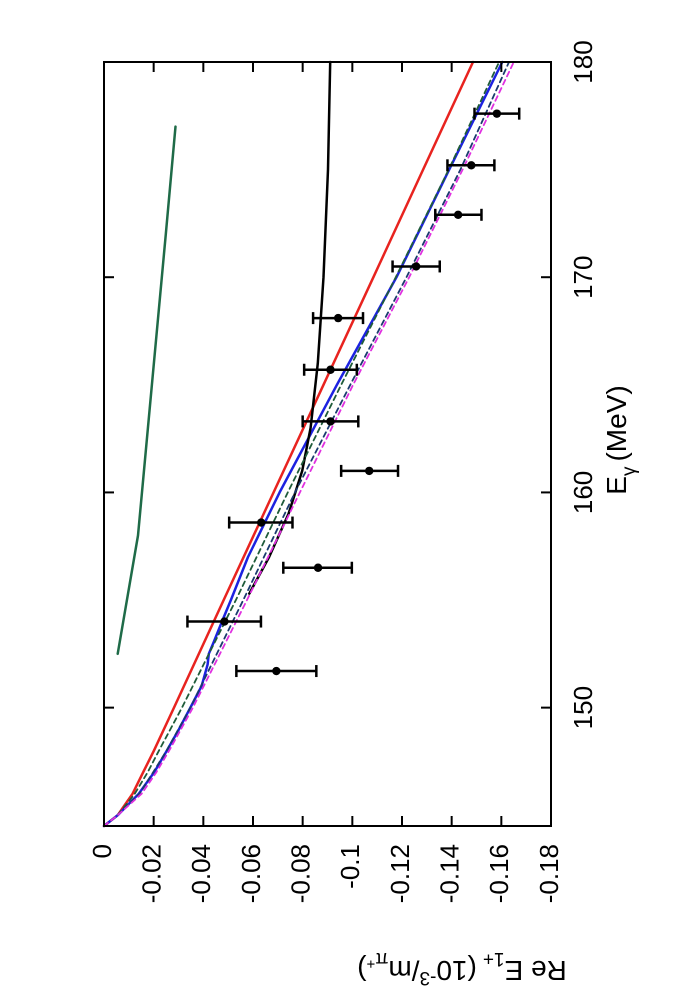 The width and height of the screenshot is (700, 1005). What do you see at coordinates (350, 866) in the screenshot?
I see `y-tick-label: -0.1` at bounding box center [350, 866].